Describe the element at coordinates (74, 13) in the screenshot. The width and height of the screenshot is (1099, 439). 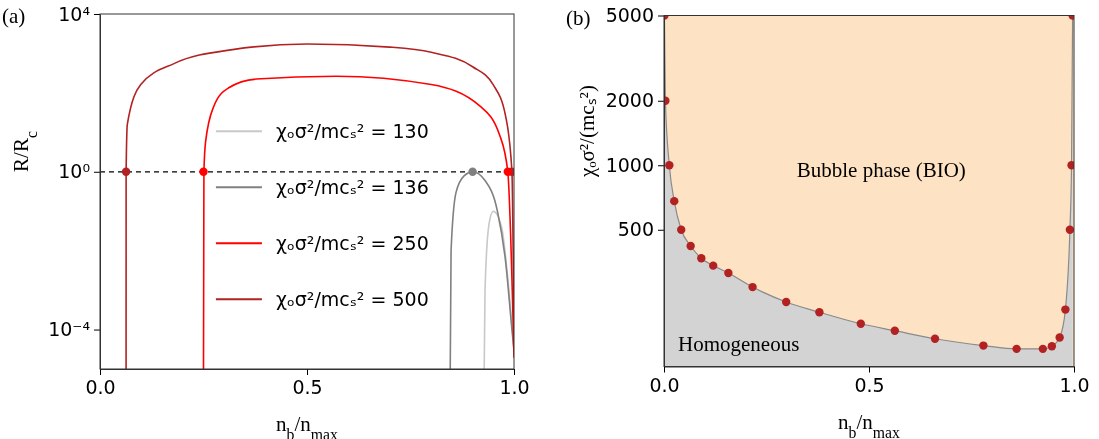
I see `y-tick-label: 10⁴` at that location.